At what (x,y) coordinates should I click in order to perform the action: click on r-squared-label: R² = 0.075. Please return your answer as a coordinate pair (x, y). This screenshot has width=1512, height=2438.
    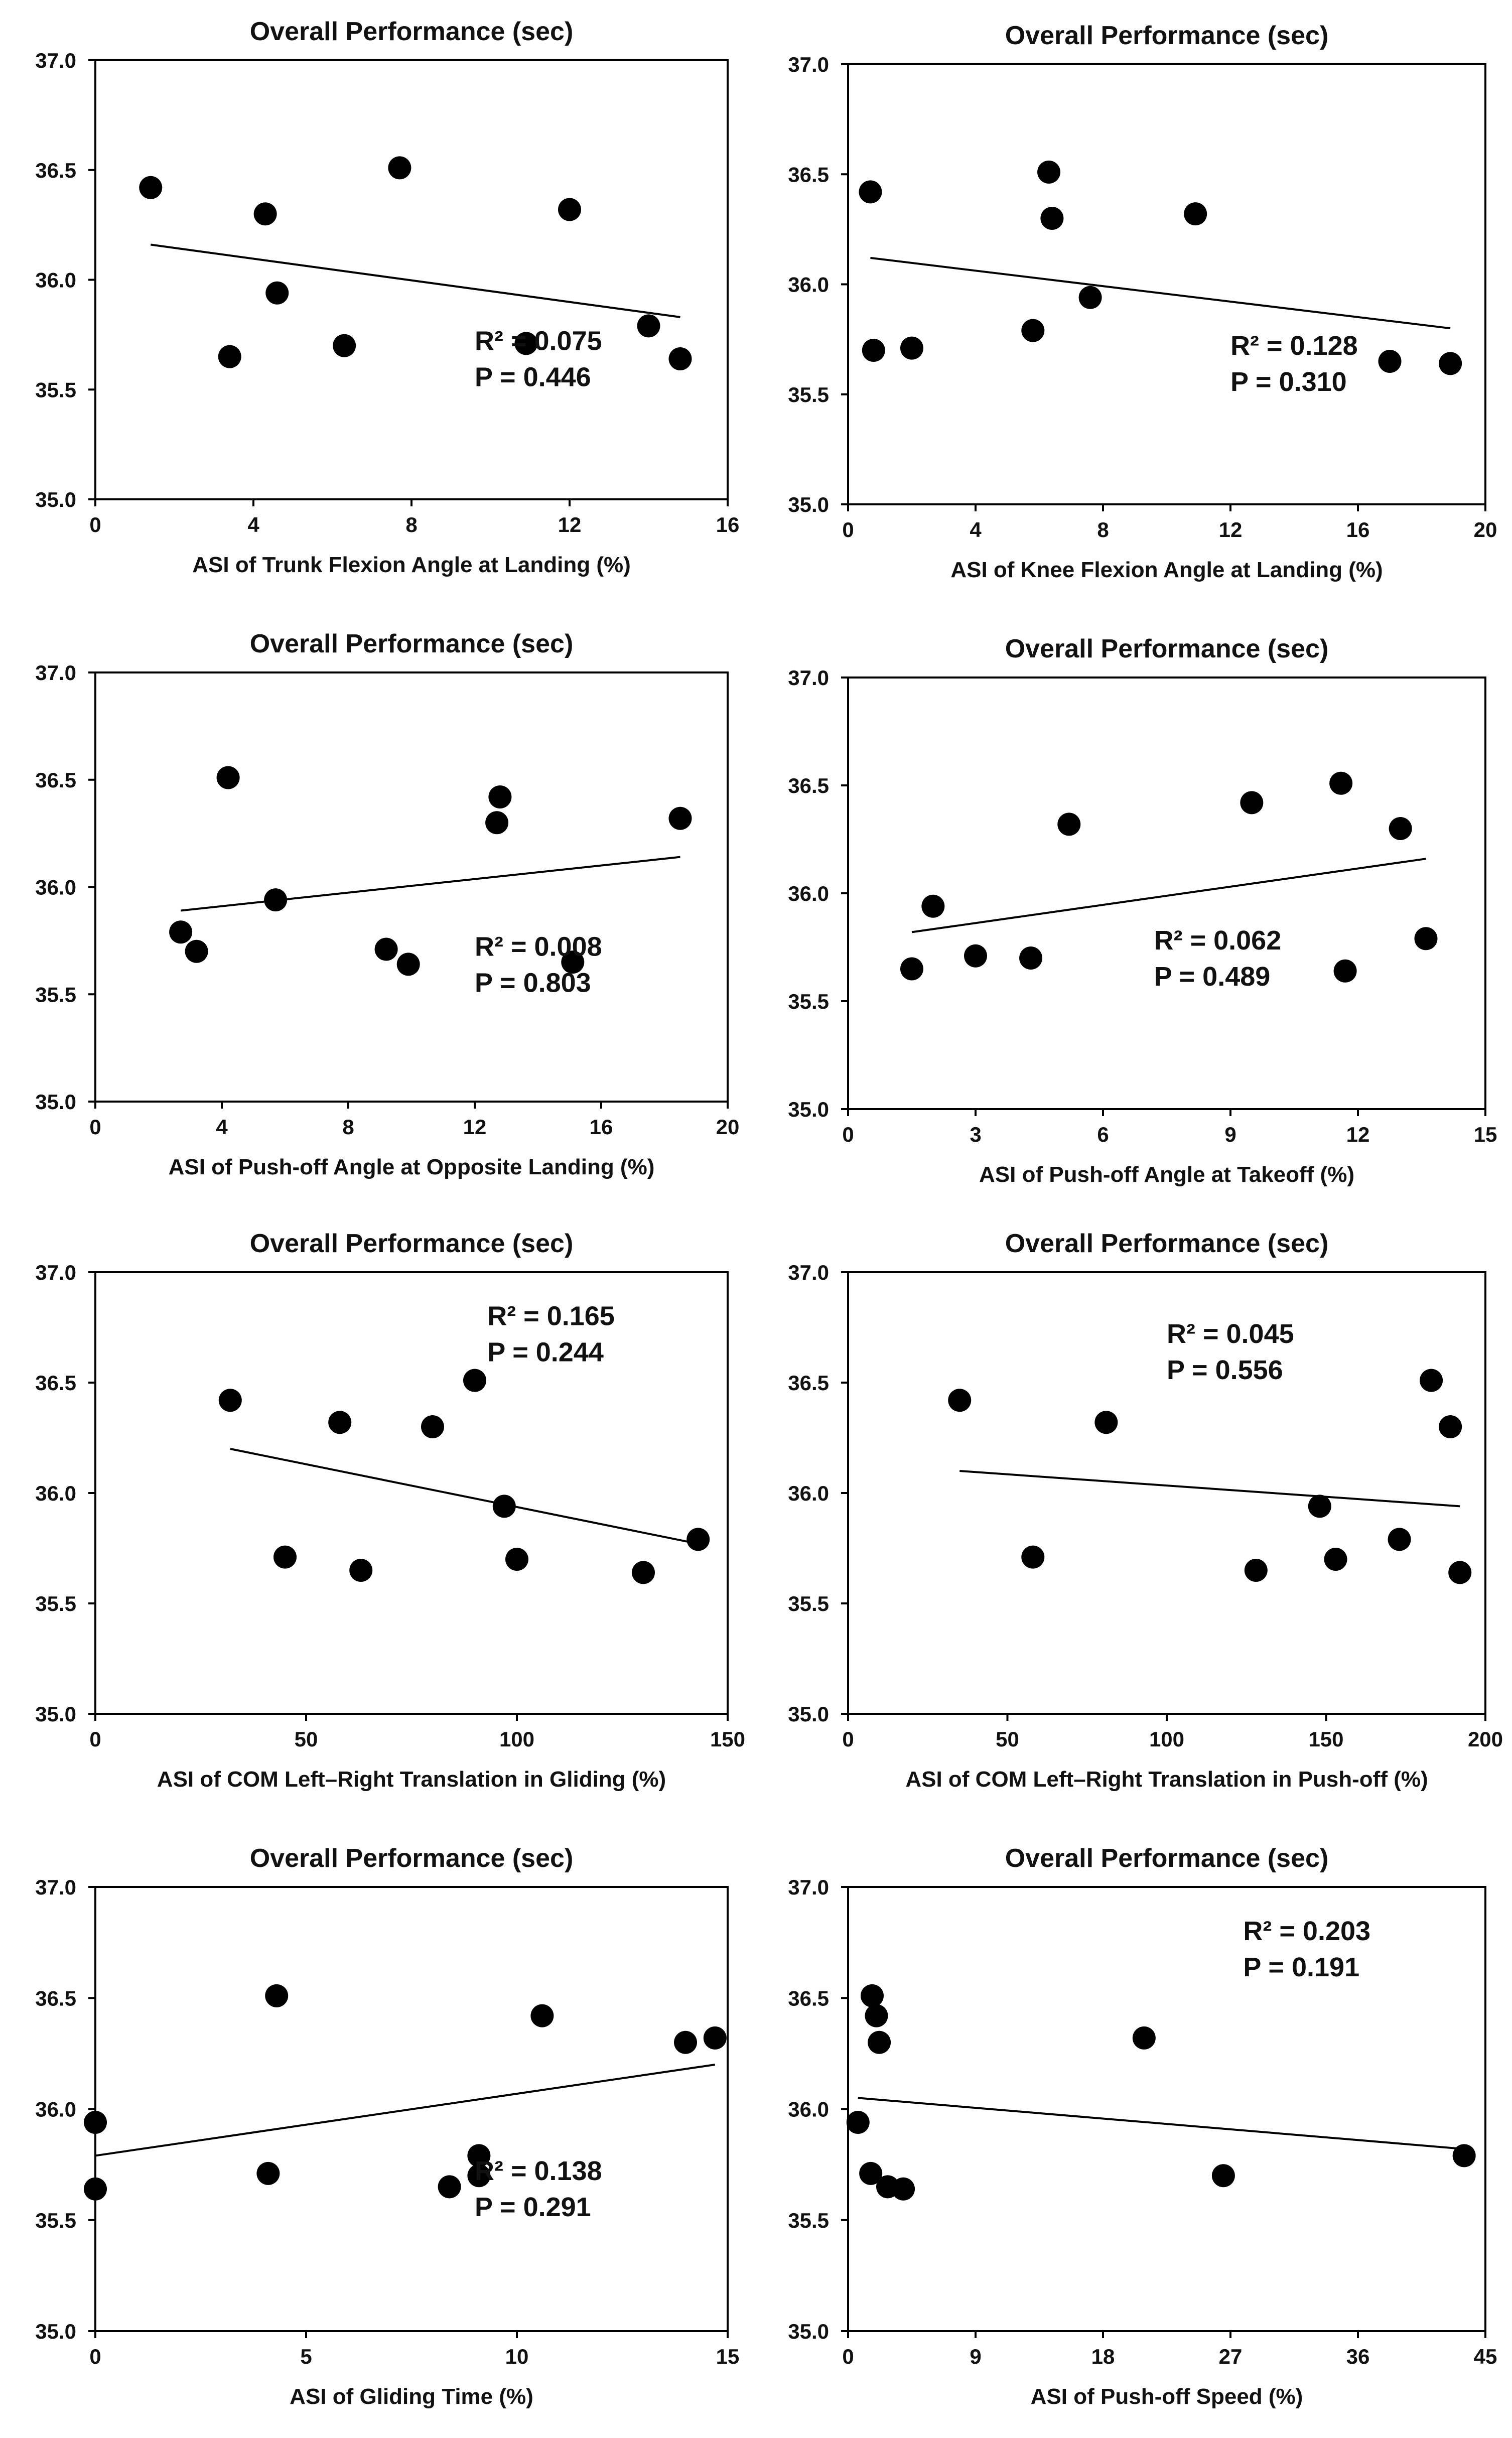
    Looking at the image, I should click on (538, 341).